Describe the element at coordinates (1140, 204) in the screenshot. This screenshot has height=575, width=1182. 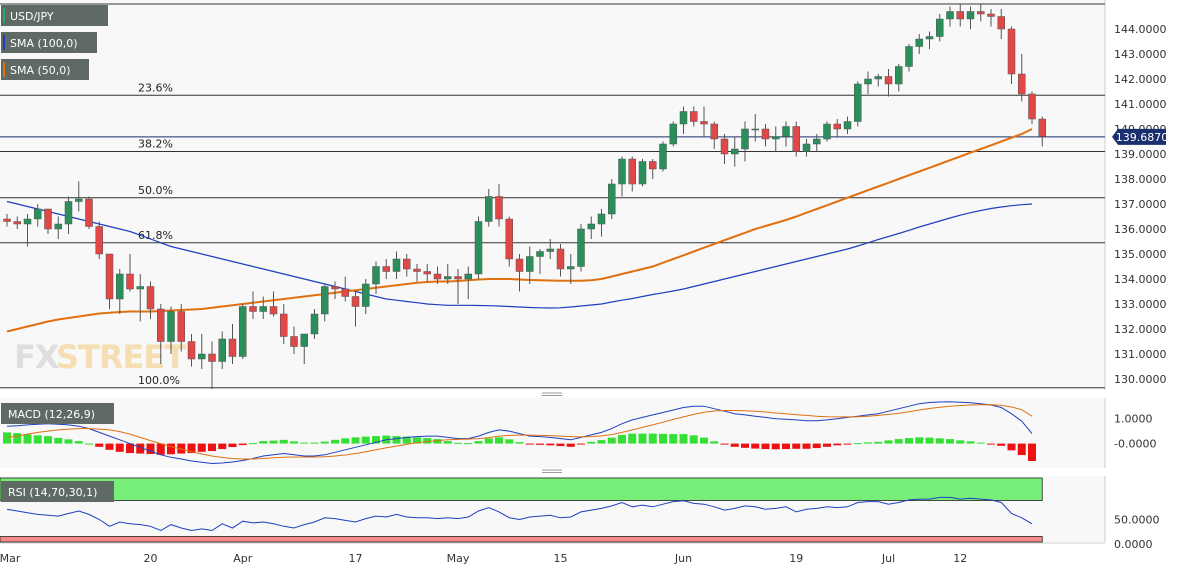
I see `price-tick-label: 137.0000` at that location.